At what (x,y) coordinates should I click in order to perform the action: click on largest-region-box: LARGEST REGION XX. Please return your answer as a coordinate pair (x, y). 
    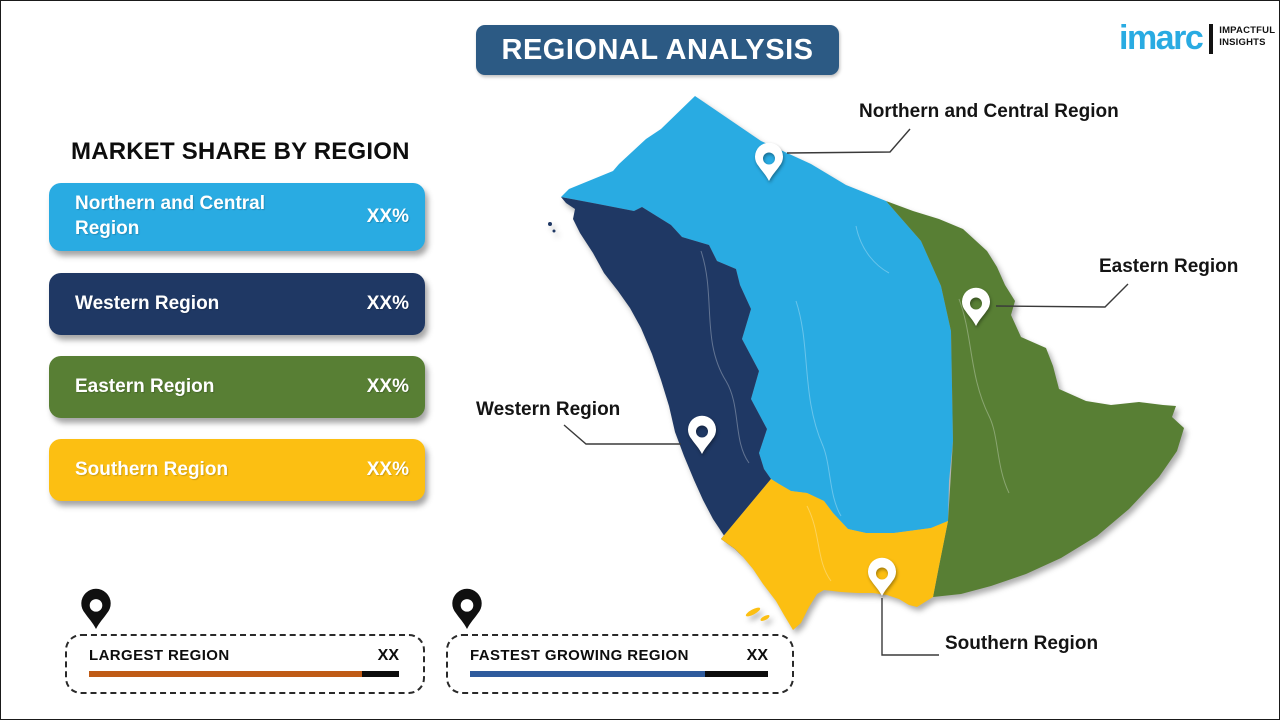
    Looking at the image, I should click on (245, 664).